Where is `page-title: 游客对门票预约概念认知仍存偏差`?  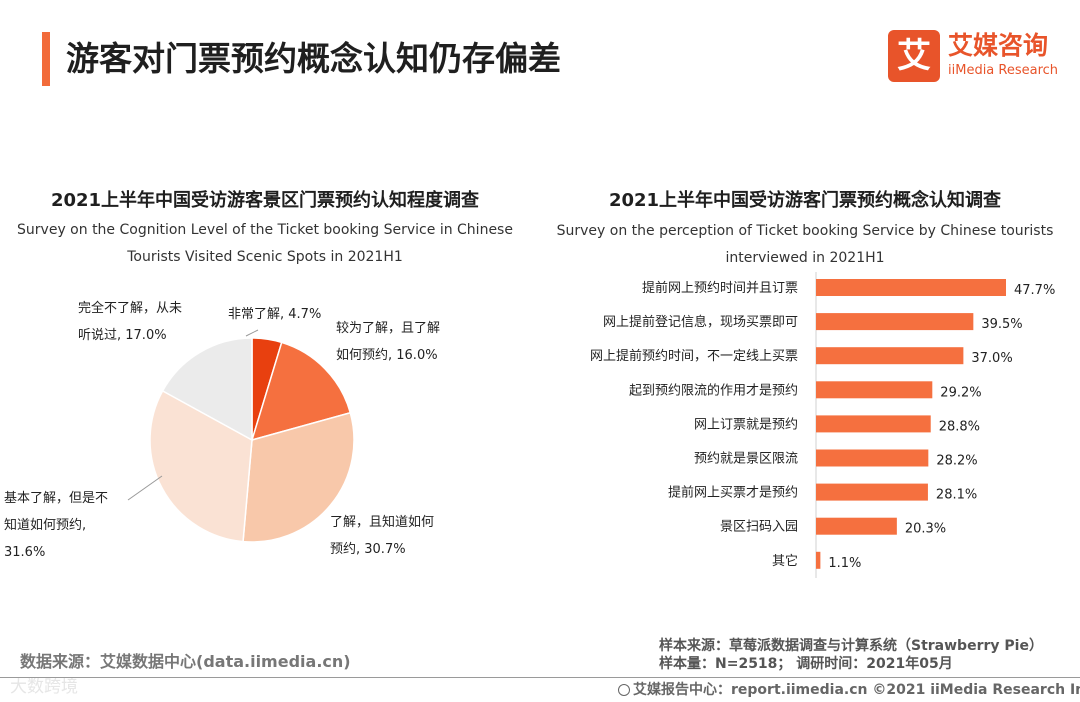
page-title: 游客对门票预约概念认知仍存偏差 is located at coordinates (313, 58).